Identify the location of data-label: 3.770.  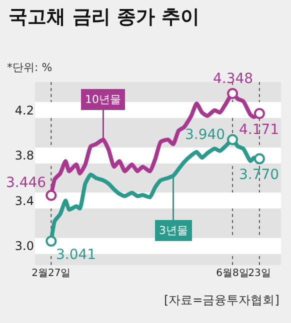
(259, 175).